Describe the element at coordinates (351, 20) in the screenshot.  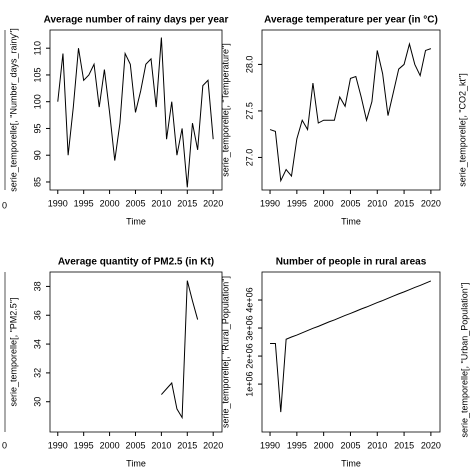
I see `chart-title: Average temperature per year (in °C)` at that location.